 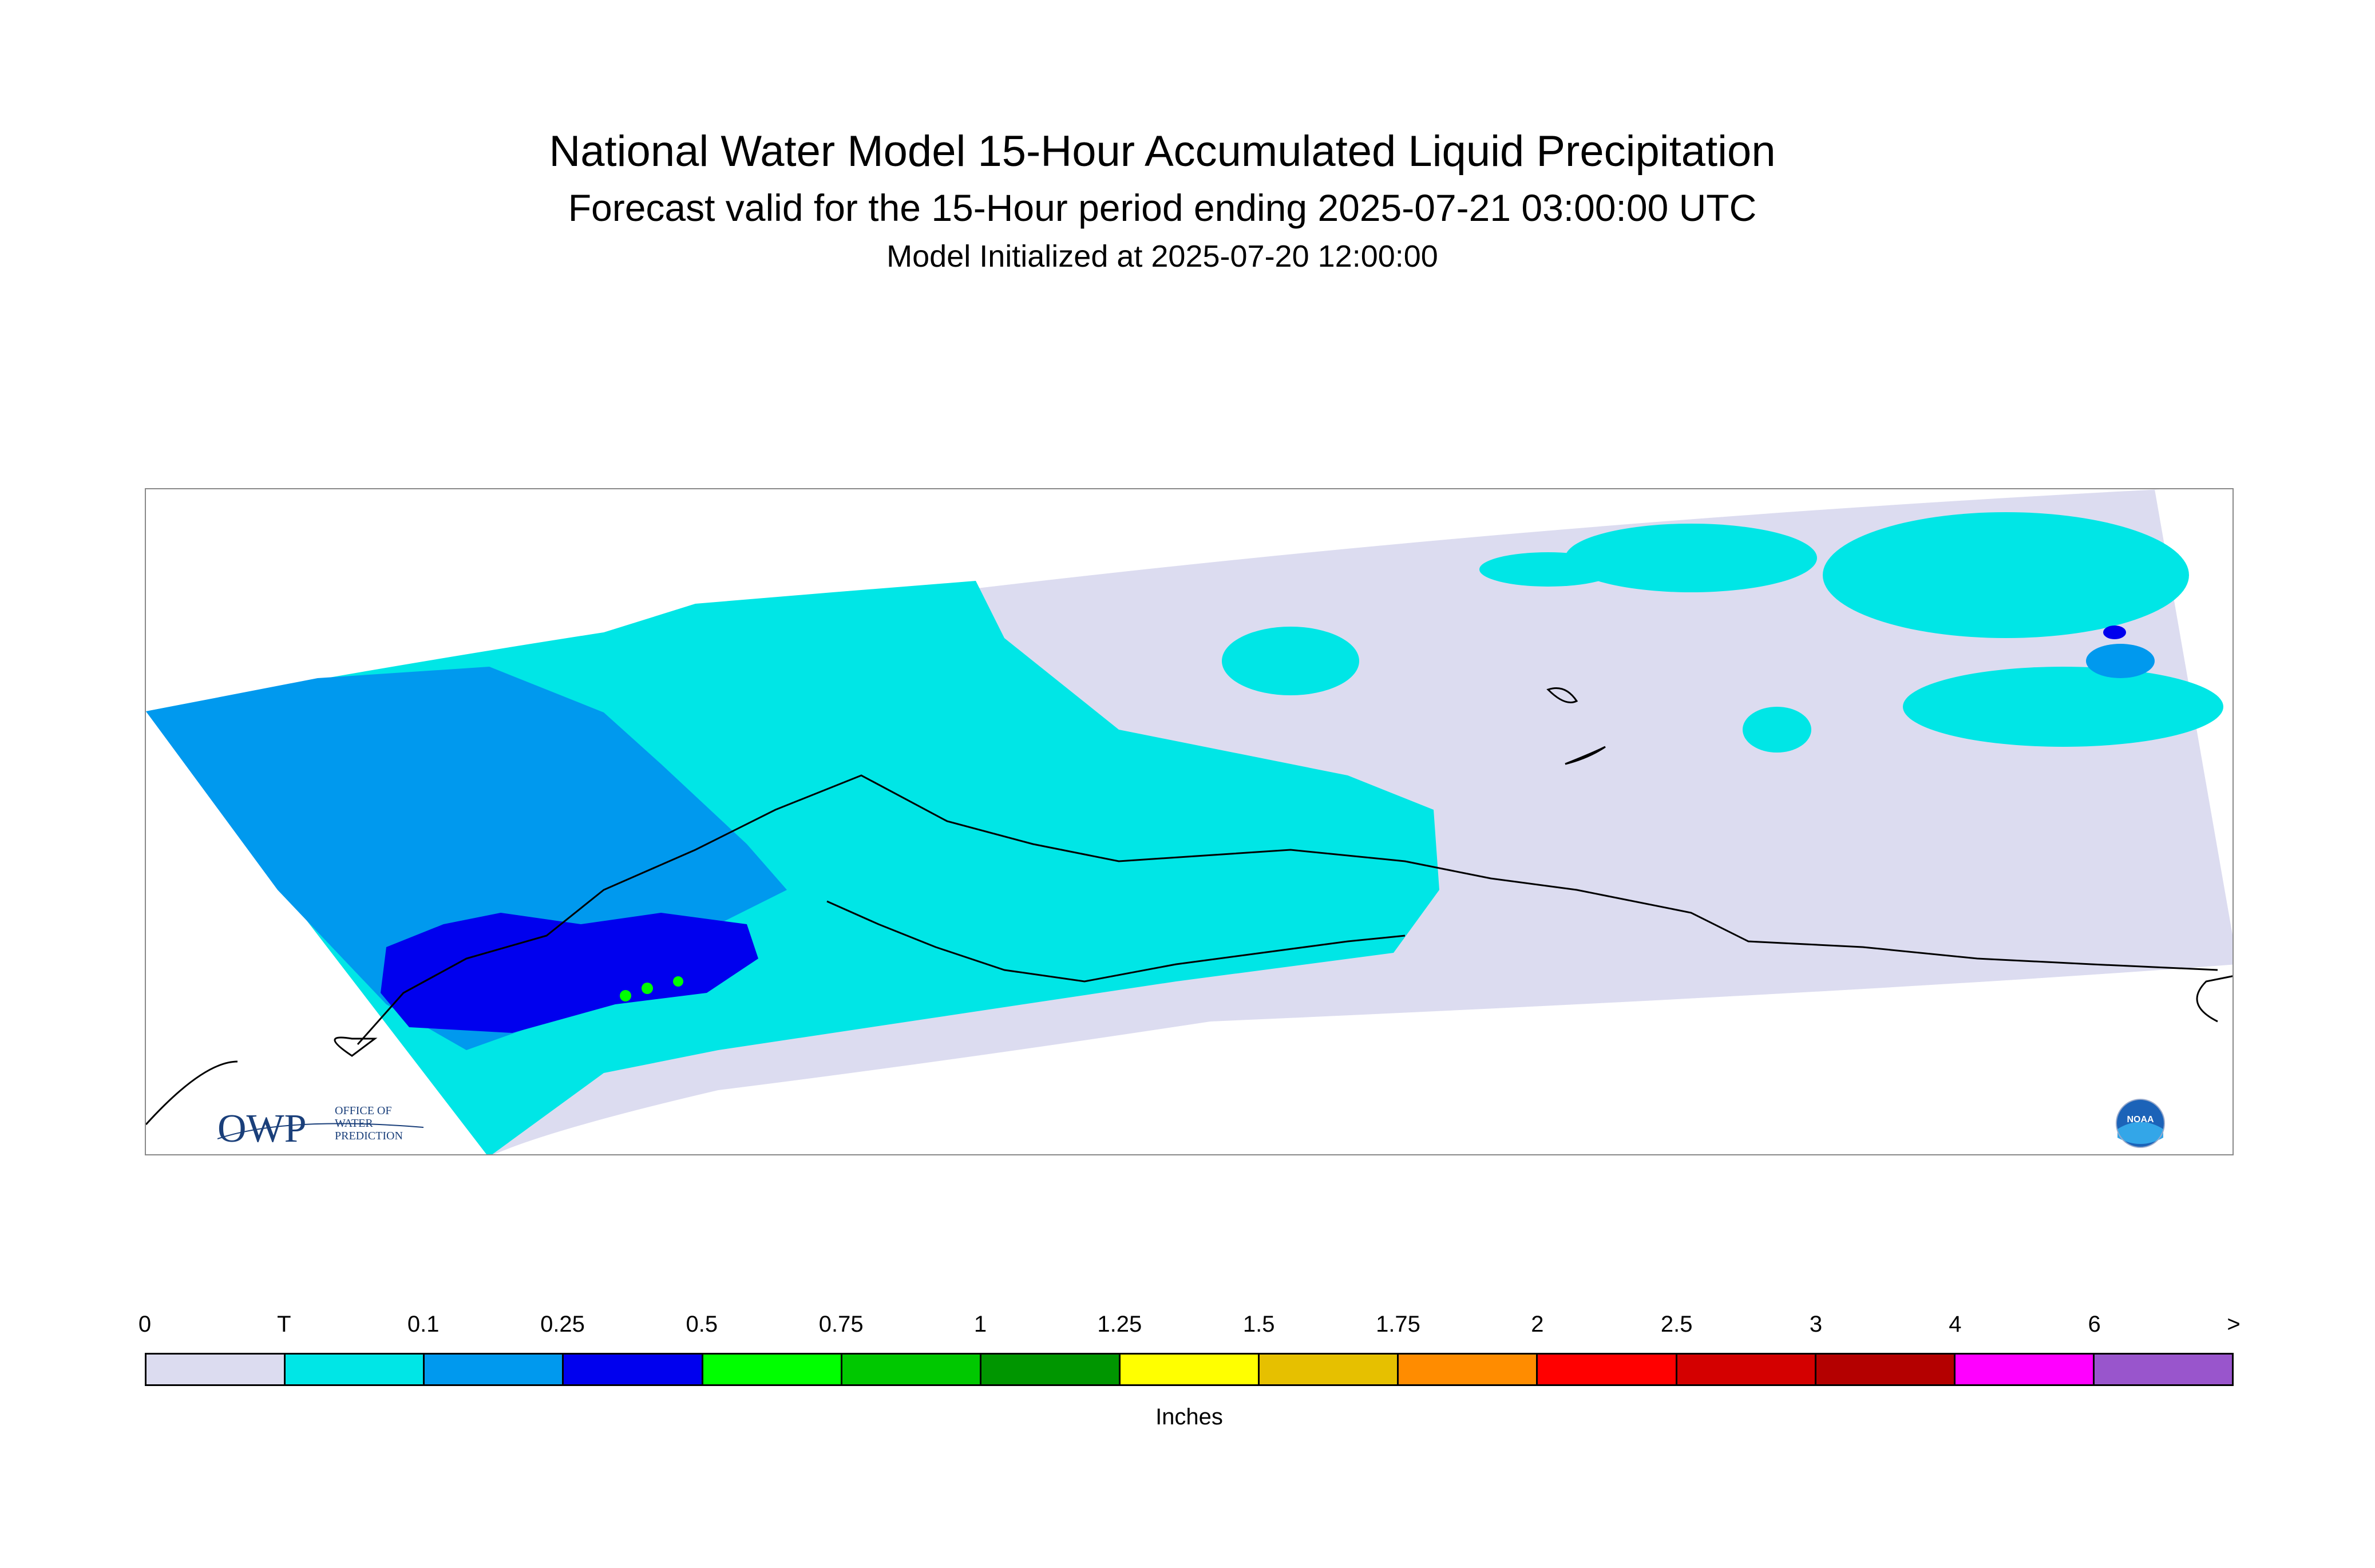 What do you see at coordinates (145, 1324) in the screenshot?
I see `legend-tick-label: 0` at bounding box center [145, 1324].